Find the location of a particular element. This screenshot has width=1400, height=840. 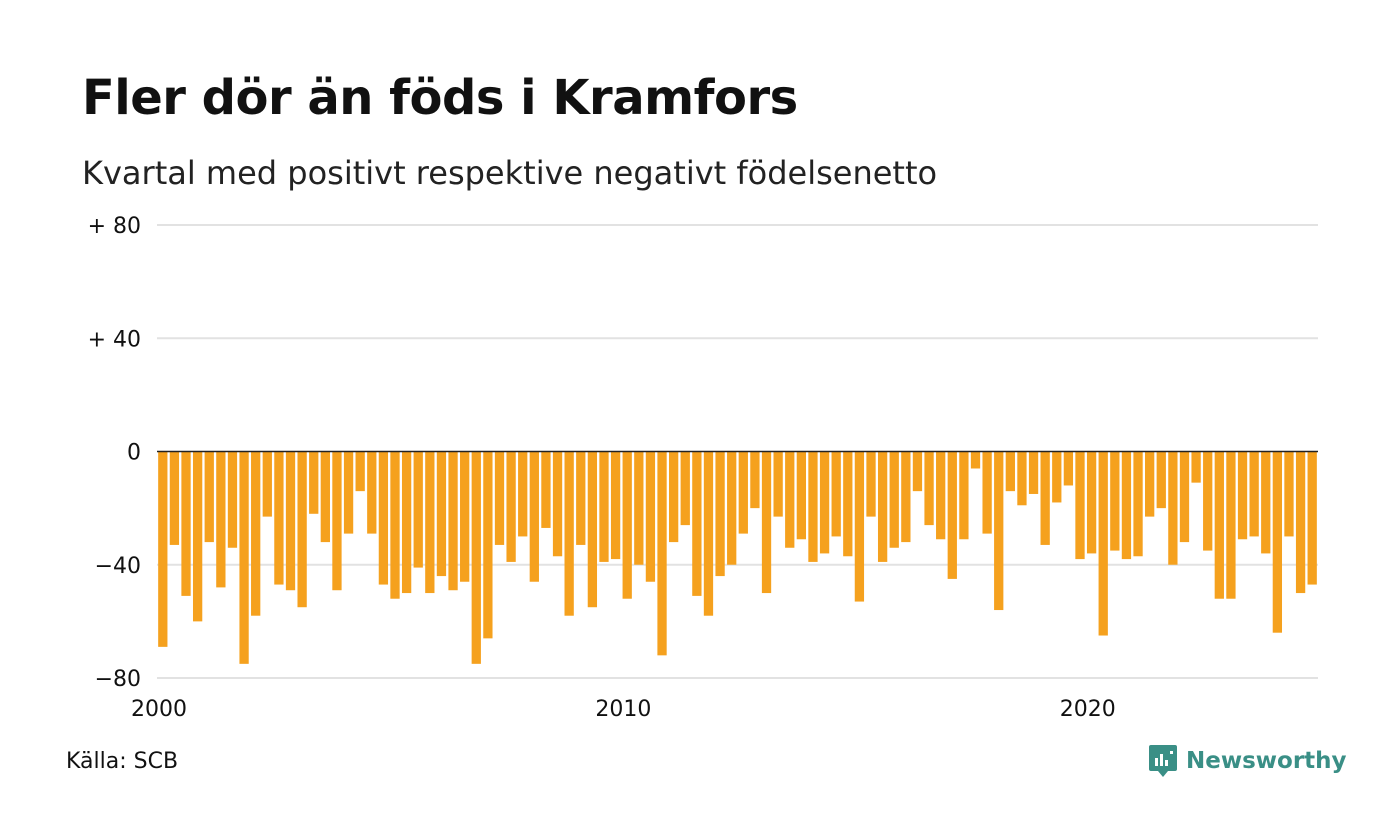

brand-logo: Newsworthy is located at coordinates (1247, 761).